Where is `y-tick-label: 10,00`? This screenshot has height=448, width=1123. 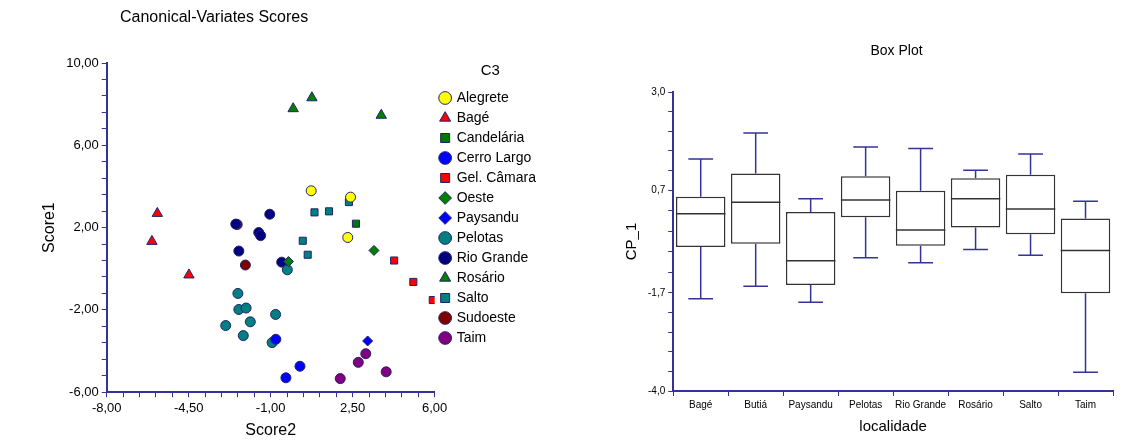 y-tick-label: 10,00 is located at coordinates (82, 62).